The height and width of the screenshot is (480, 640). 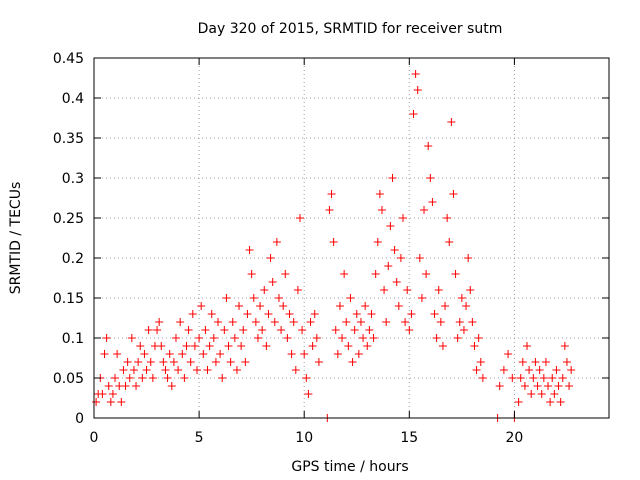 I want to click on x-axis-label: GPS time / hours, so click(x=349, y=467).